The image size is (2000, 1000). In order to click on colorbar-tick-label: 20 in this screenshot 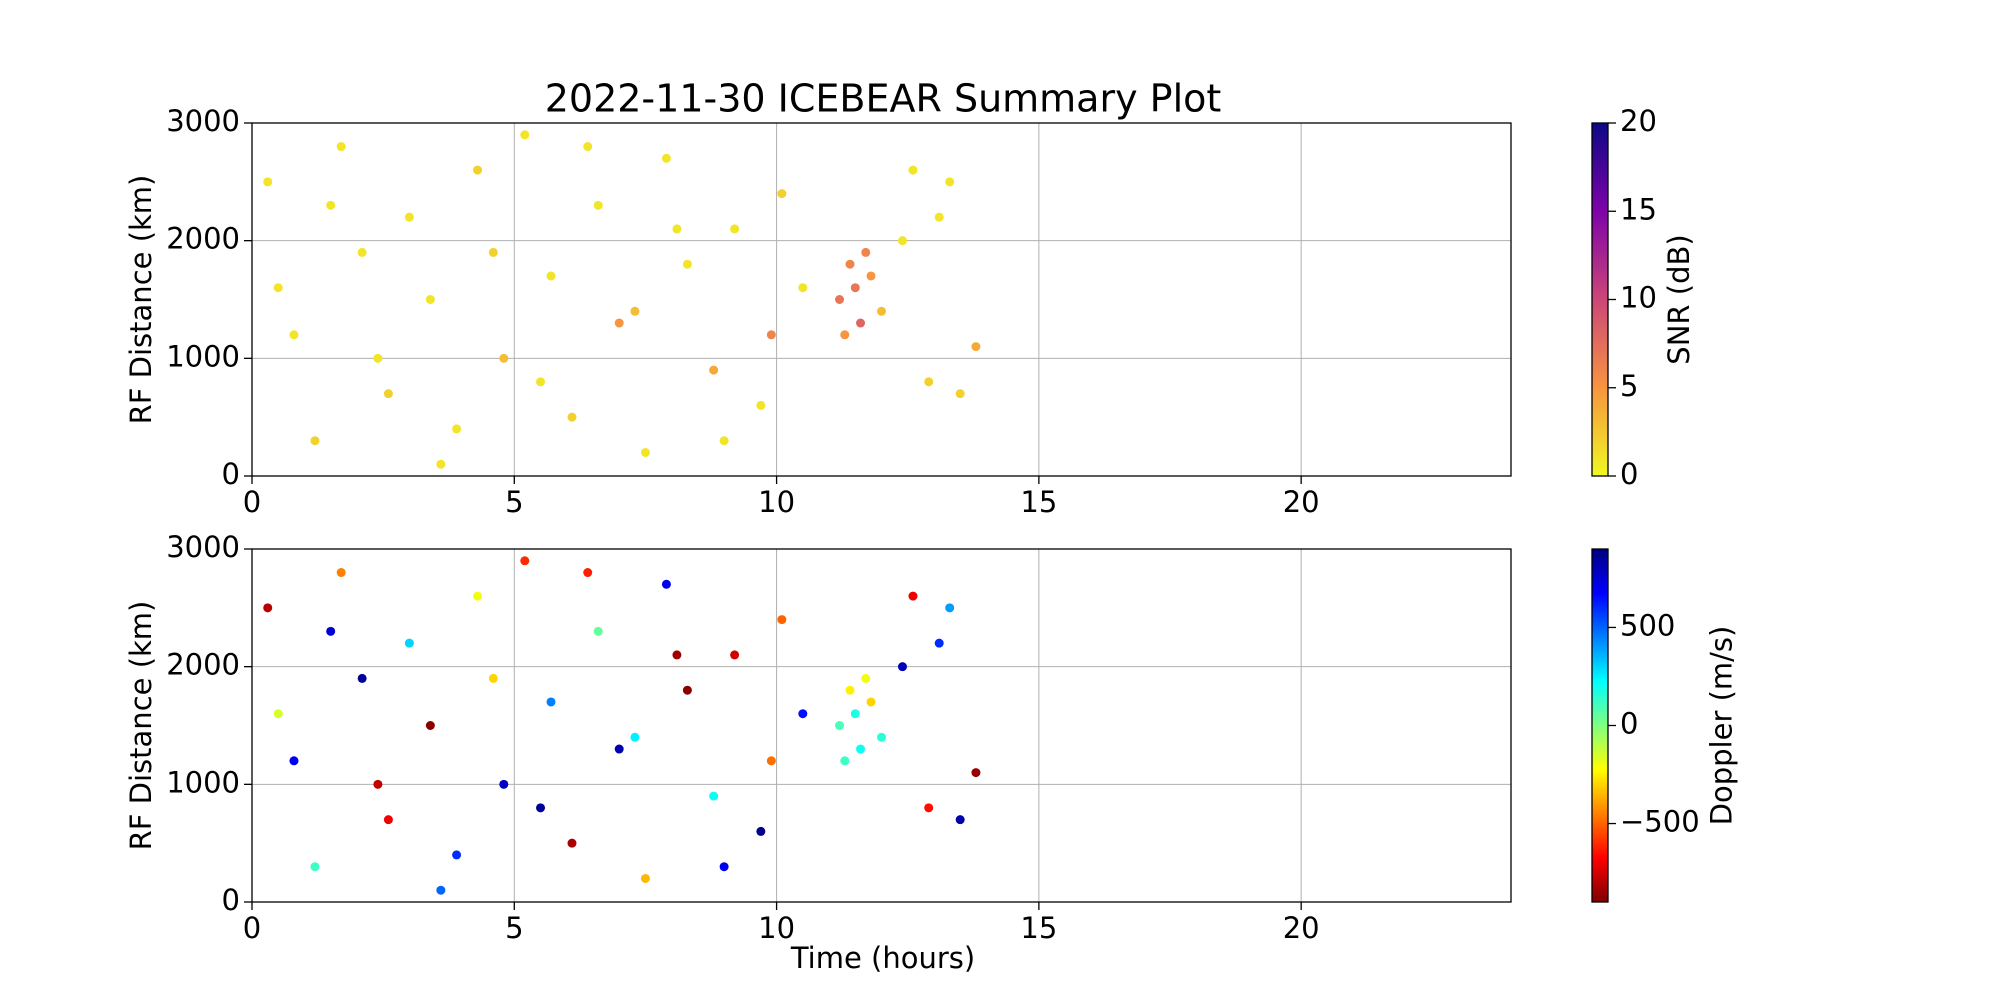, I will do `click(1638, 121)`.